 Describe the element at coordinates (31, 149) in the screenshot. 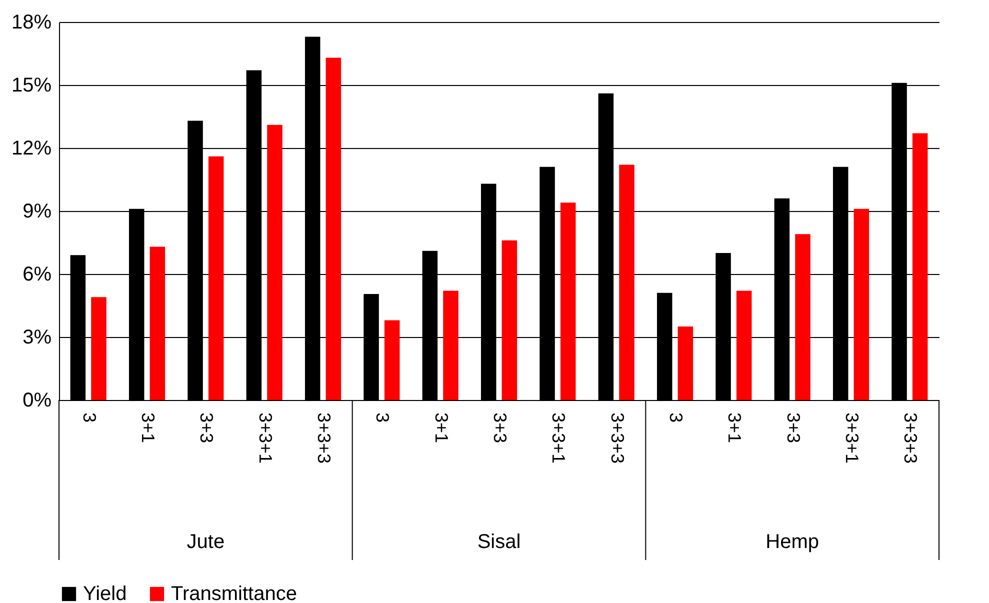

I see `y-tick-label: 12%` at that location.